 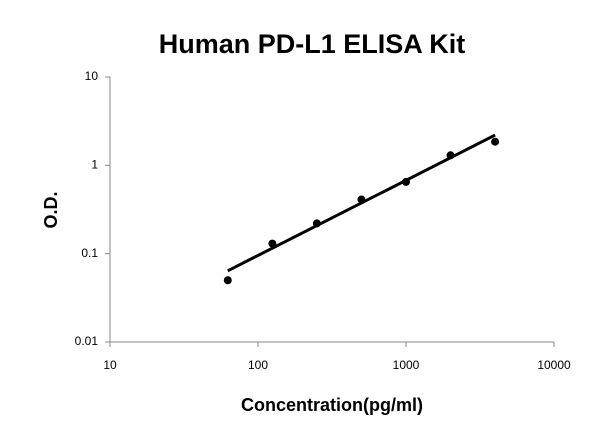 What do you see at coordinates (51, 209) in the screenshot?
I see `y-axis-title: O.D.` at bounding box center [51, 209].